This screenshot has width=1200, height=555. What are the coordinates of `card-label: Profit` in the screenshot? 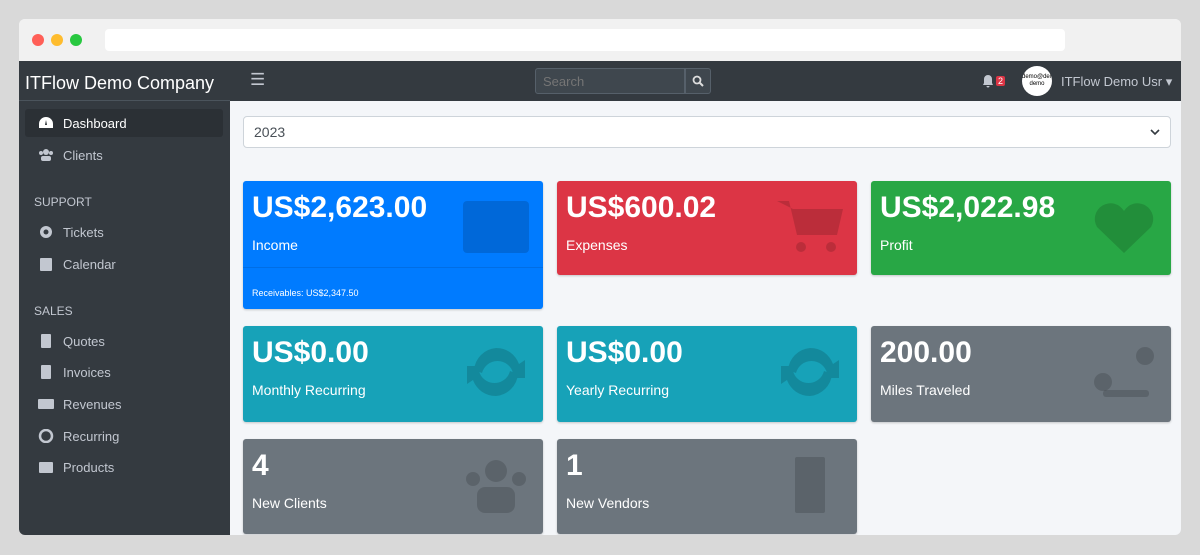 It's located at (896, 245).